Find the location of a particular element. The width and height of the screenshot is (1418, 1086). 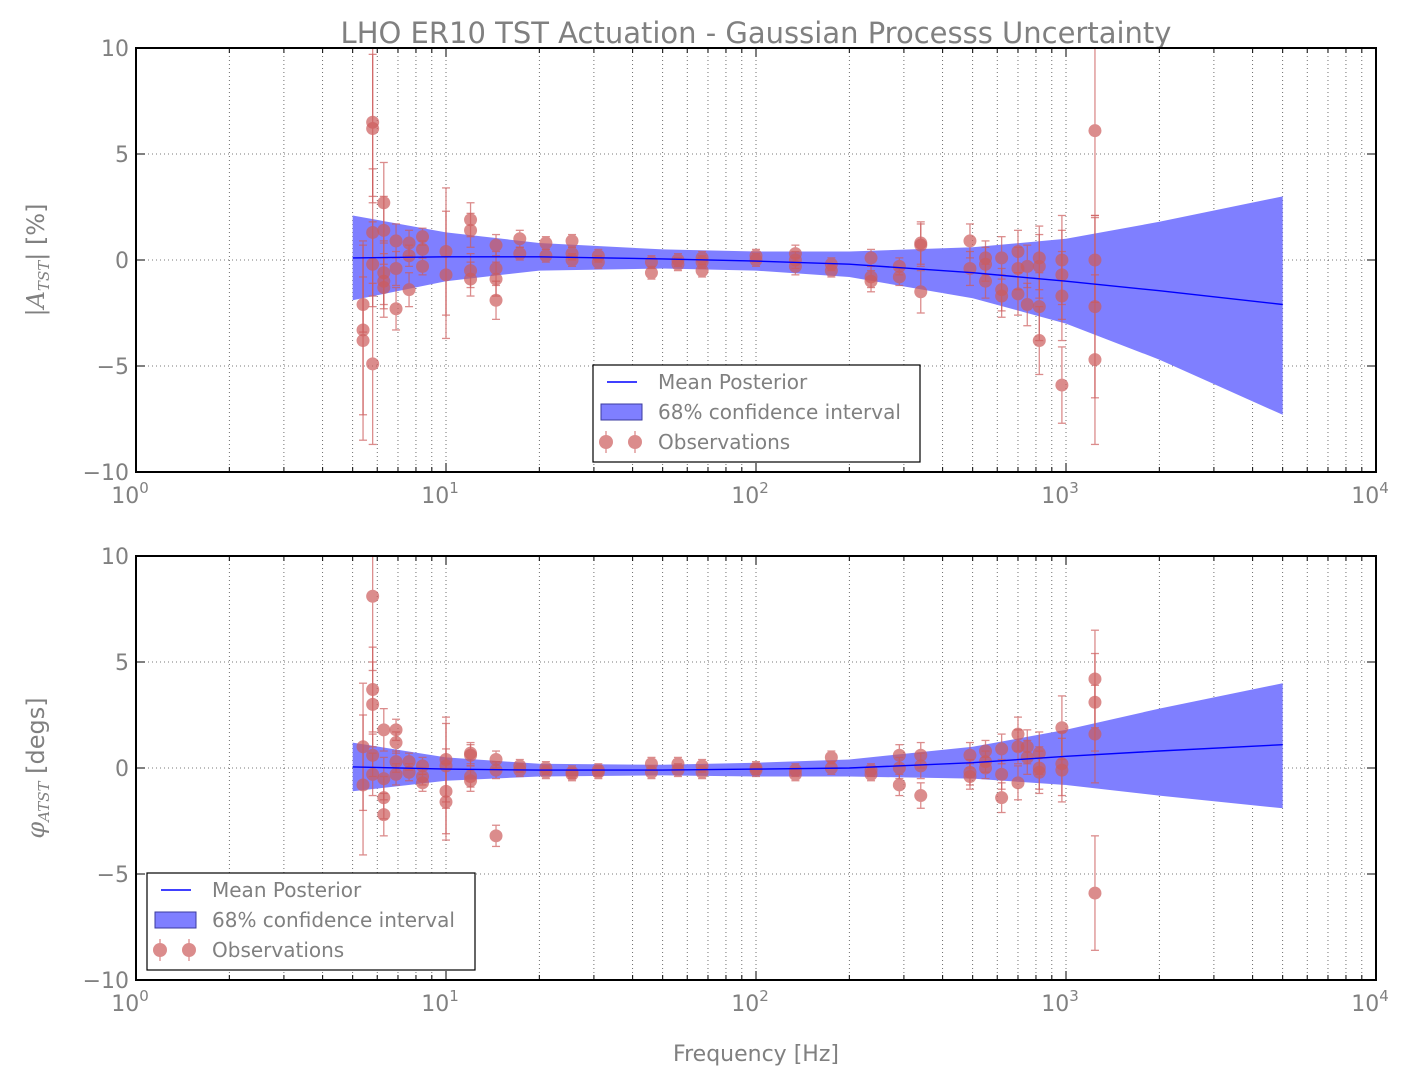

x-tick-exponent: 3 is located at coordinates (1074, 488).